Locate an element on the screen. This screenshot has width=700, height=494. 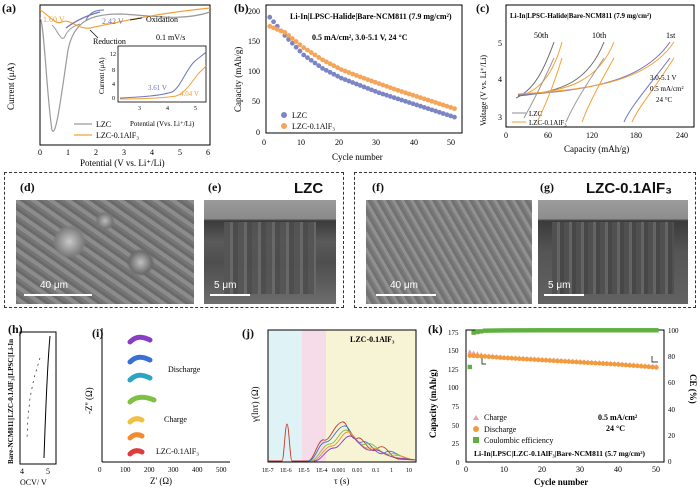
xtick: 120 is located at coordinates (592, 135).